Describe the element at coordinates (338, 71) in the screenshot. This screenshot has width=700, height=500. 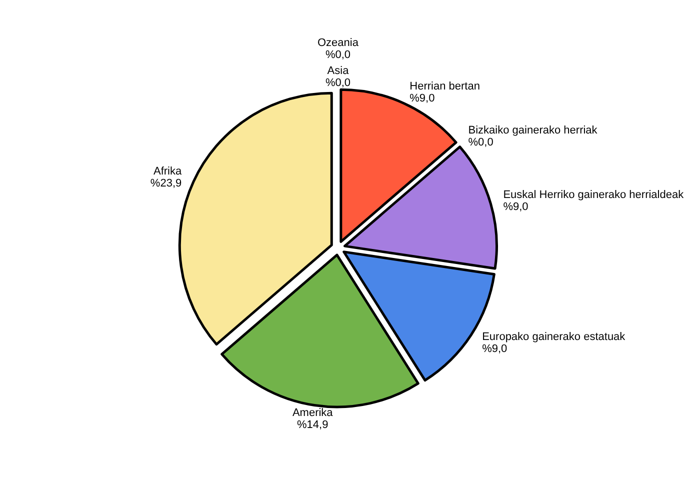
I see `category-label: Asia` at that location.